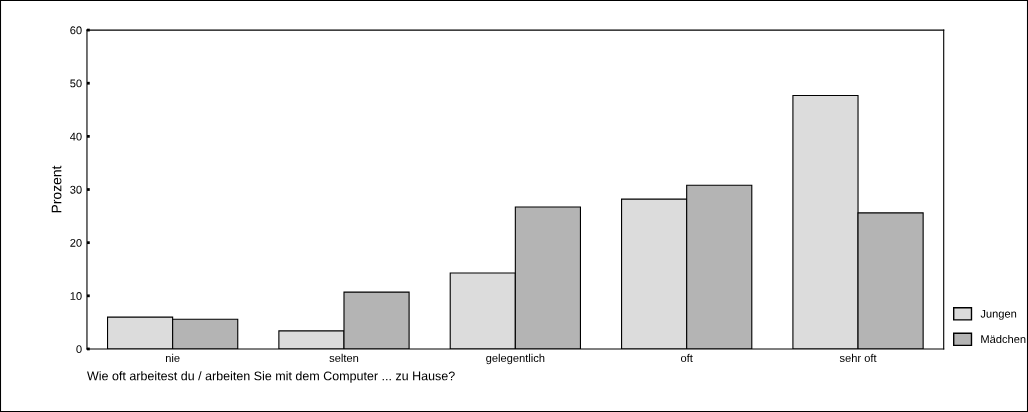  Describe the element at coordinates (998, 314) in the screenshot. I see `legend-label: Jungen` at that location.